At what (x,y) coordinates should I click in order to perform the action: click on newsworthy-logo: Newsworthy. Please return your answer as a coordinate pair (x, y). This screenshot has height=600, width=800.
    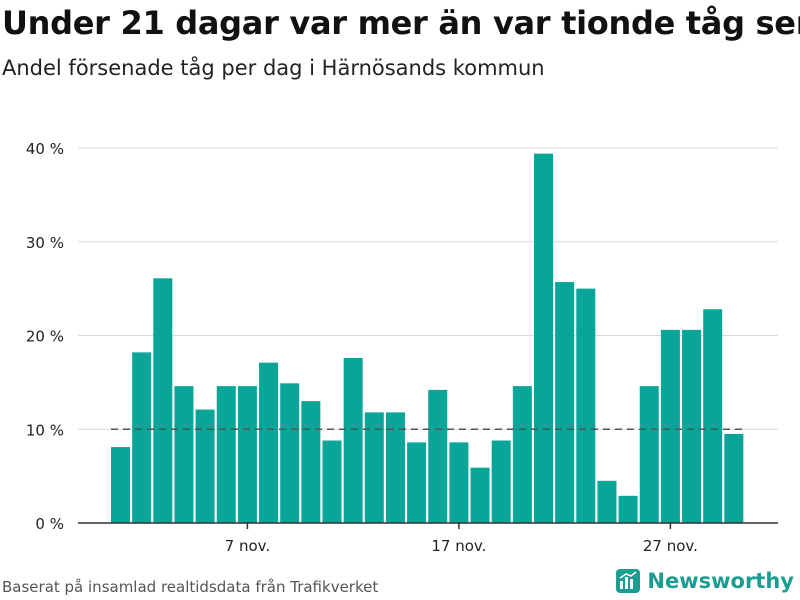
    Looking at the image, I should click on (704, 581).